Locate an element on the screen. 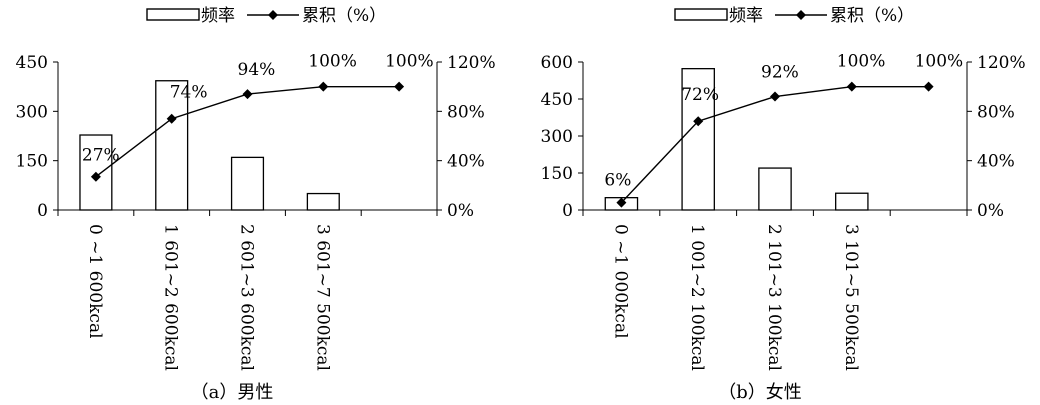  x-tick-label: 1 001~2 100kcal is located at coordinates (697, 297).